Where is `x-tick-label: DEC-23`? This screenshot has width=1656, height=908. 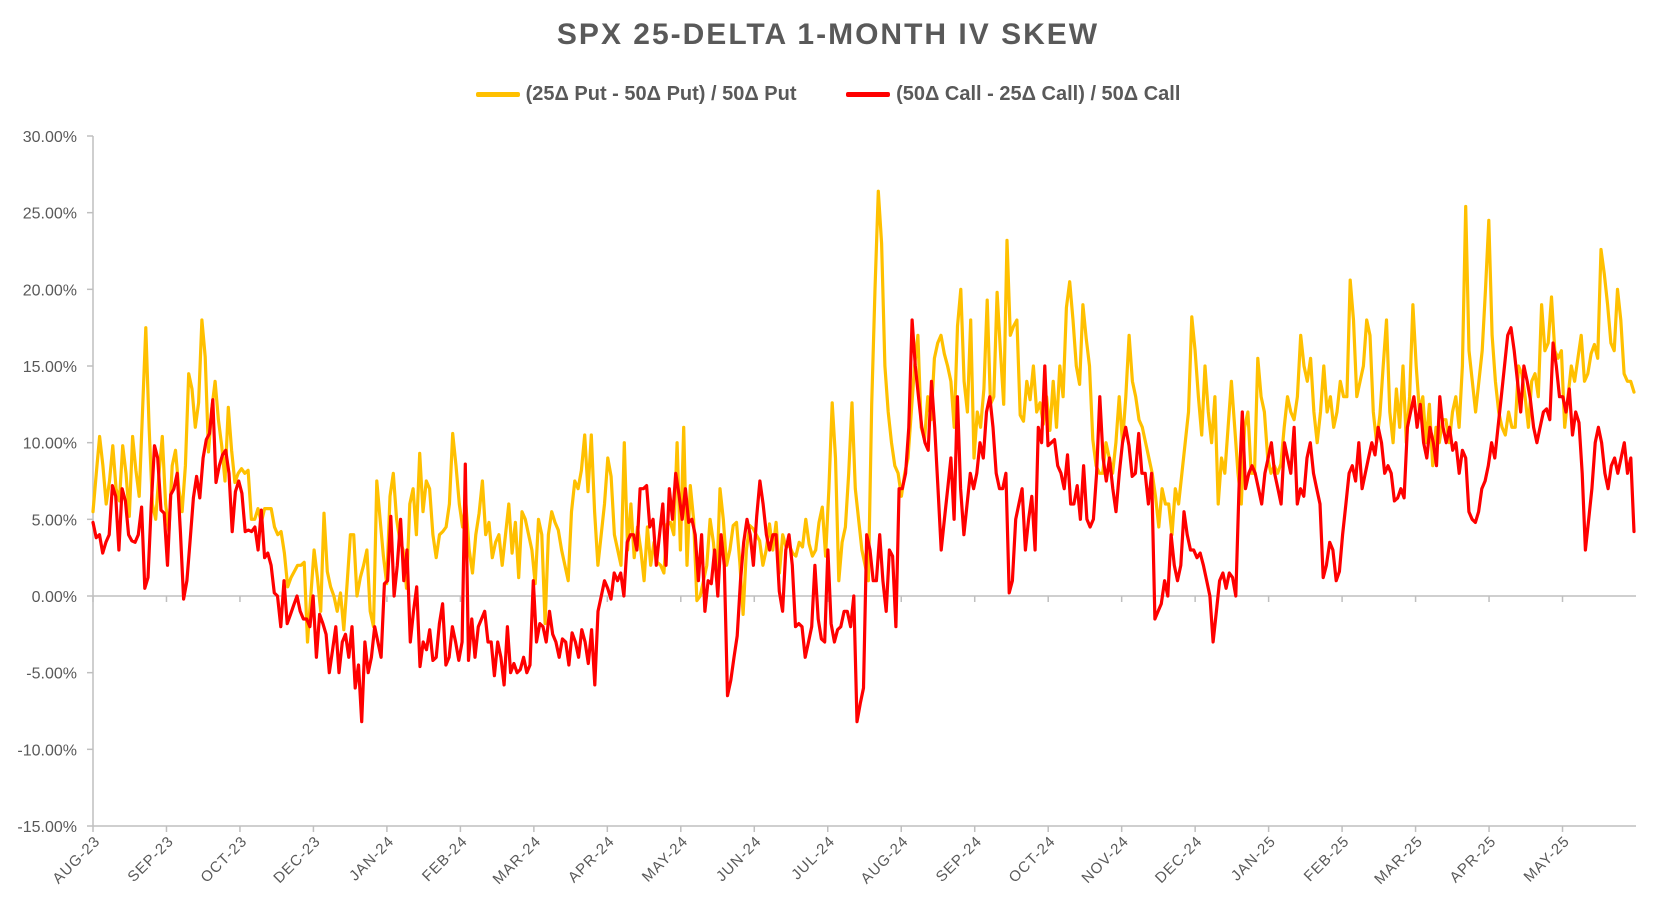
x-tick-label: DEC-23 is located at coordinates (297, 860).